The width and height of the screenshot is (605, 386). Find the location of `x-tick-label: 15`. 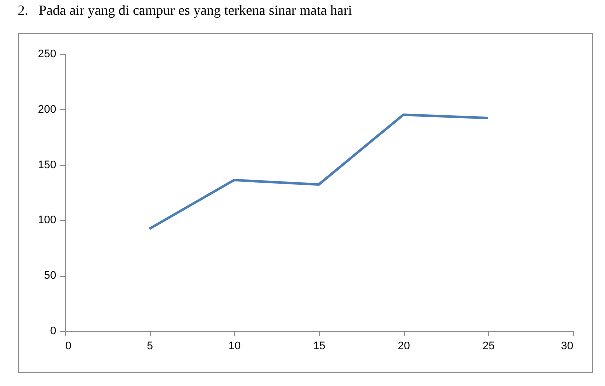

x-tick-label: 15 is located at coordinates (319, 346).